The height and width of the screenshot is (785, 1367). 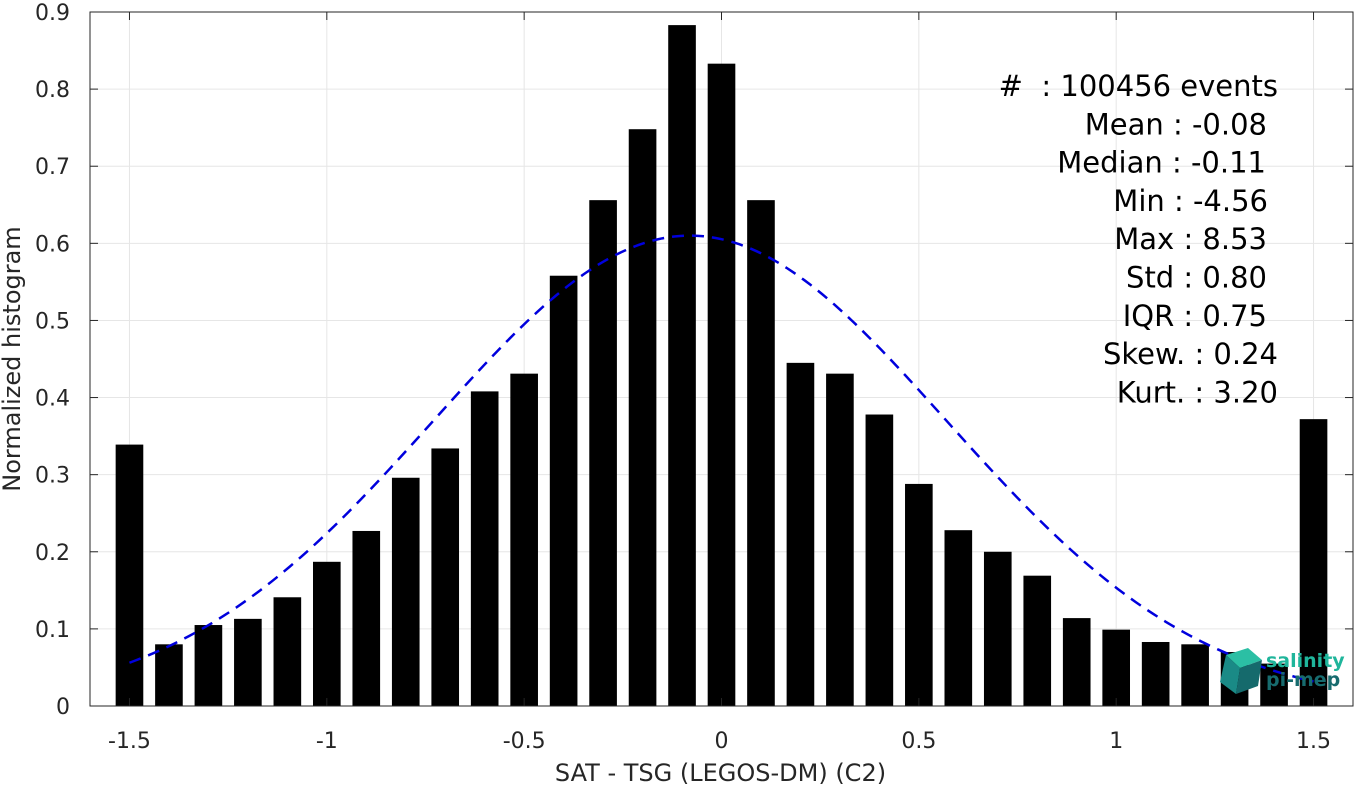 I want to click on logo-text-pimep: pi-mep, so click(x=1303, y=680).